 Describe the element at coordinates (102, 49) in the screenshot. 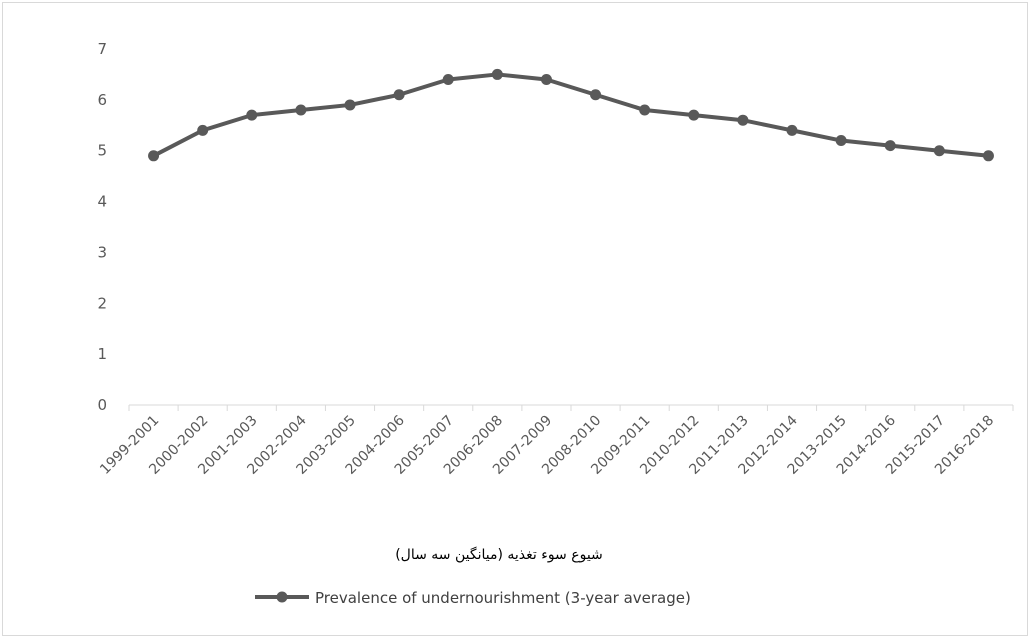

I see `y-tick-label: 7` at that location.